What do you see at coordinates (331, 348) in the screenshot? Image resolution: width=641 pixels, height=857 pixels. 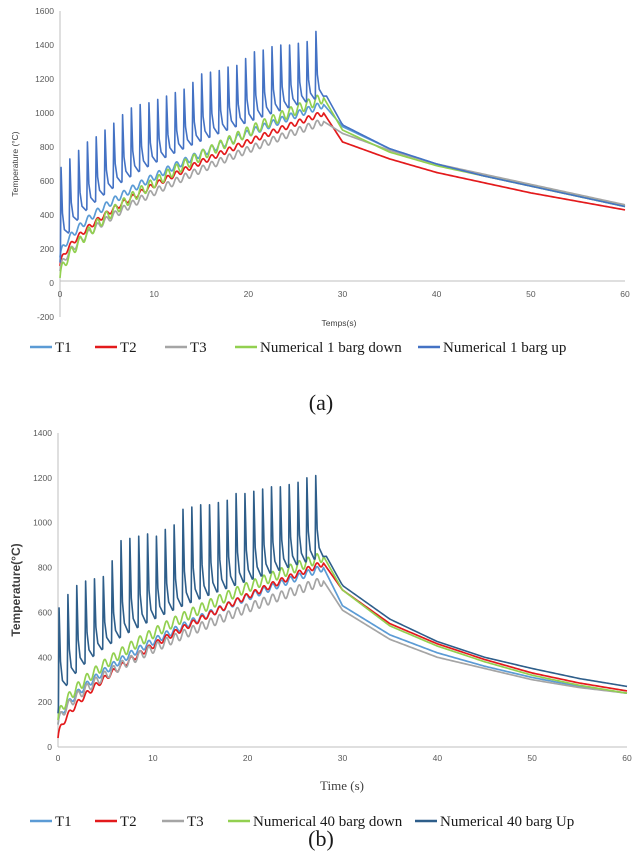 I see `legend-label: Numerical 1 barg down` at bounding box center [331, 348].